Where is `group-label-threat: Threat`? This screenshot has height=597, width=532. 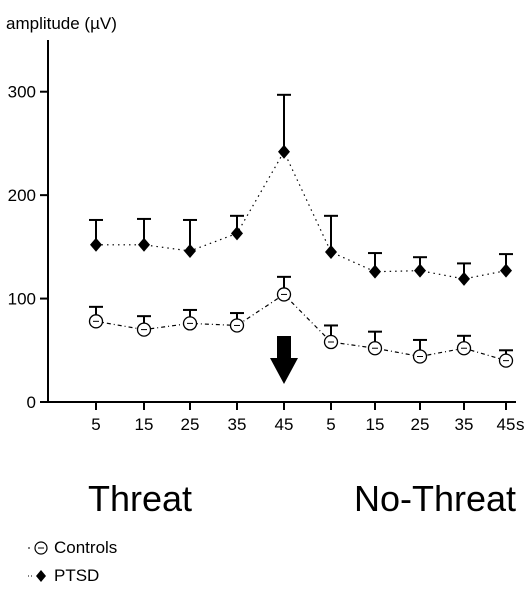 group-label-threat: Threat is located at coordinates (140, 498).